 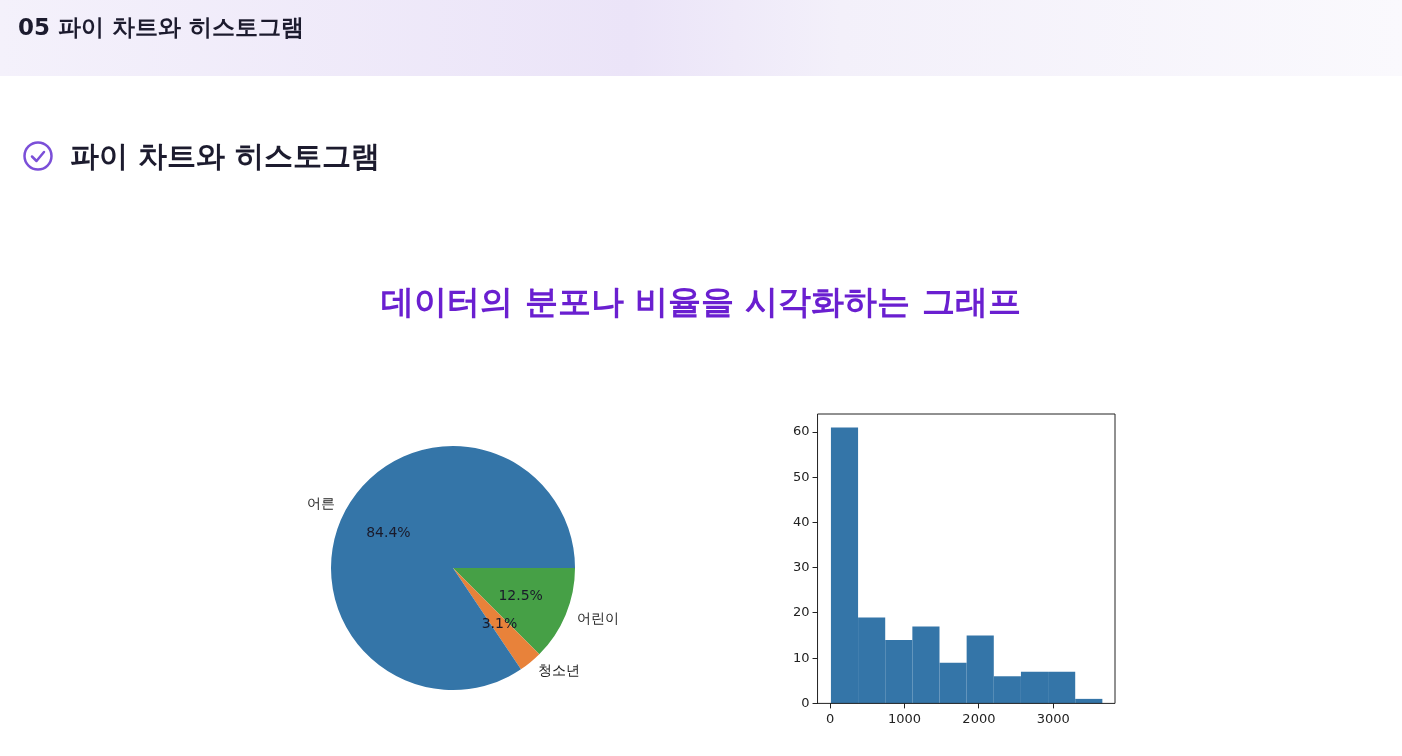 What do you see at coordinates (801, 476) in the screenshot?
I see `y-tick-label: 50` at bounding box center [801, 476].